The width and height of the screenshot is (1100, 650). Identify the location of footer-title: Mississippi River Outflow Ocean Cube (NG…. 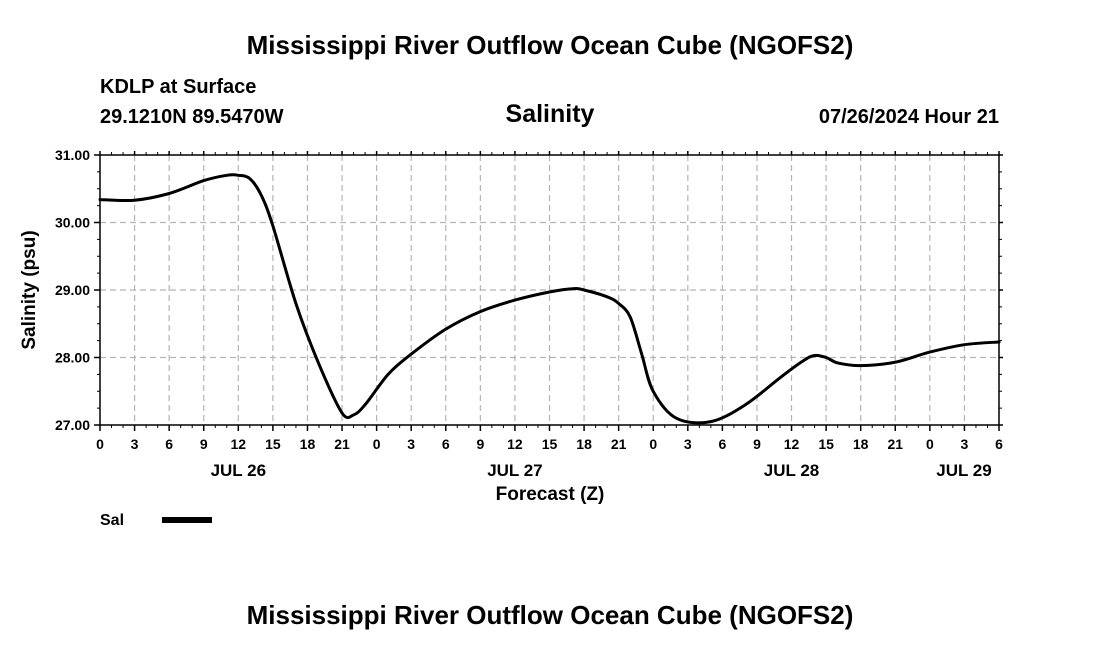
(550, 615).